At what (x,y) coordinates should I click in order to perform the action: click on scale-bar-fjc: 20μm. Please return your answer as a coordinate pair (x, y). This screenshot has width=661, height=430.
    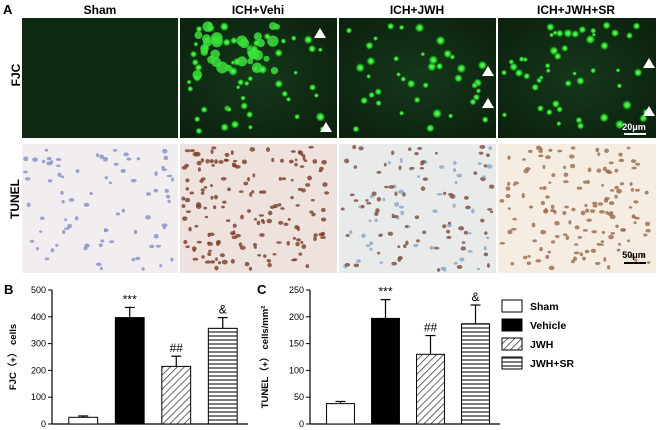
    Looking at the image, I should click on (634, 127).